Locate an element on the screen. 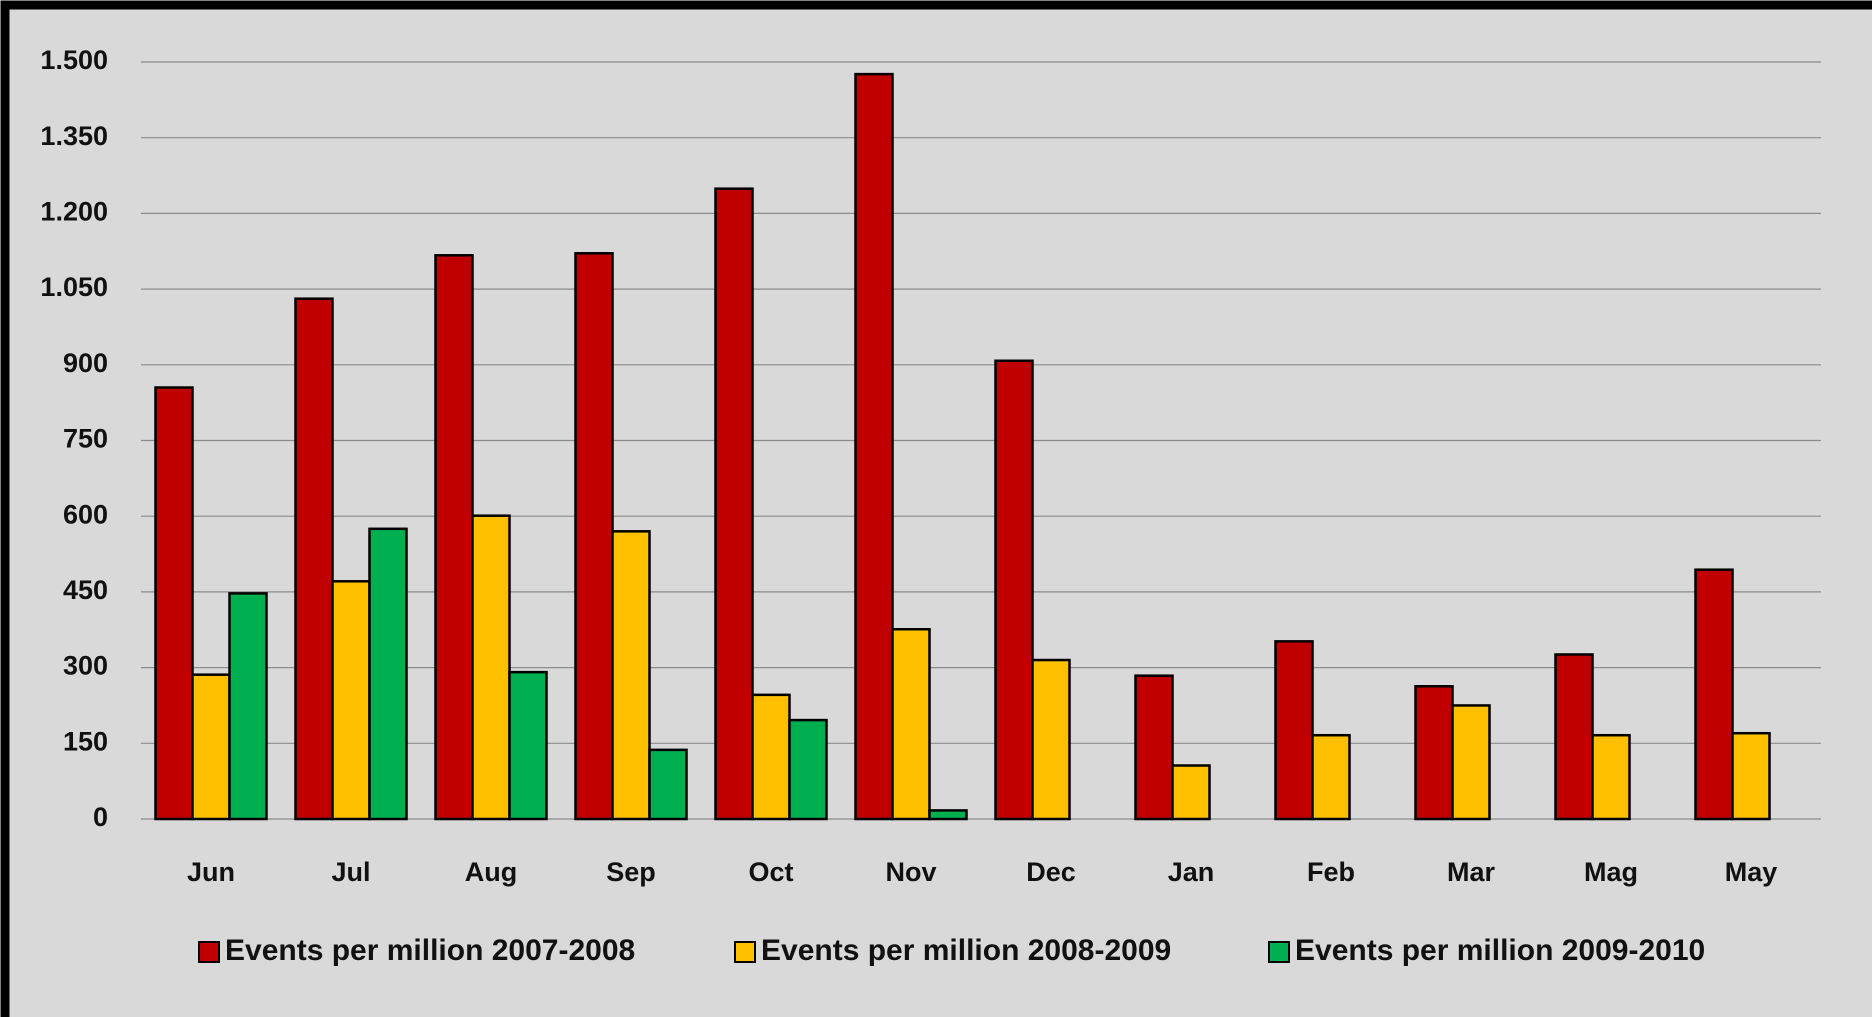 This screenshot has width=1872, height=1017. x-tick-label: Mag is located at coordinates (1611, 872).